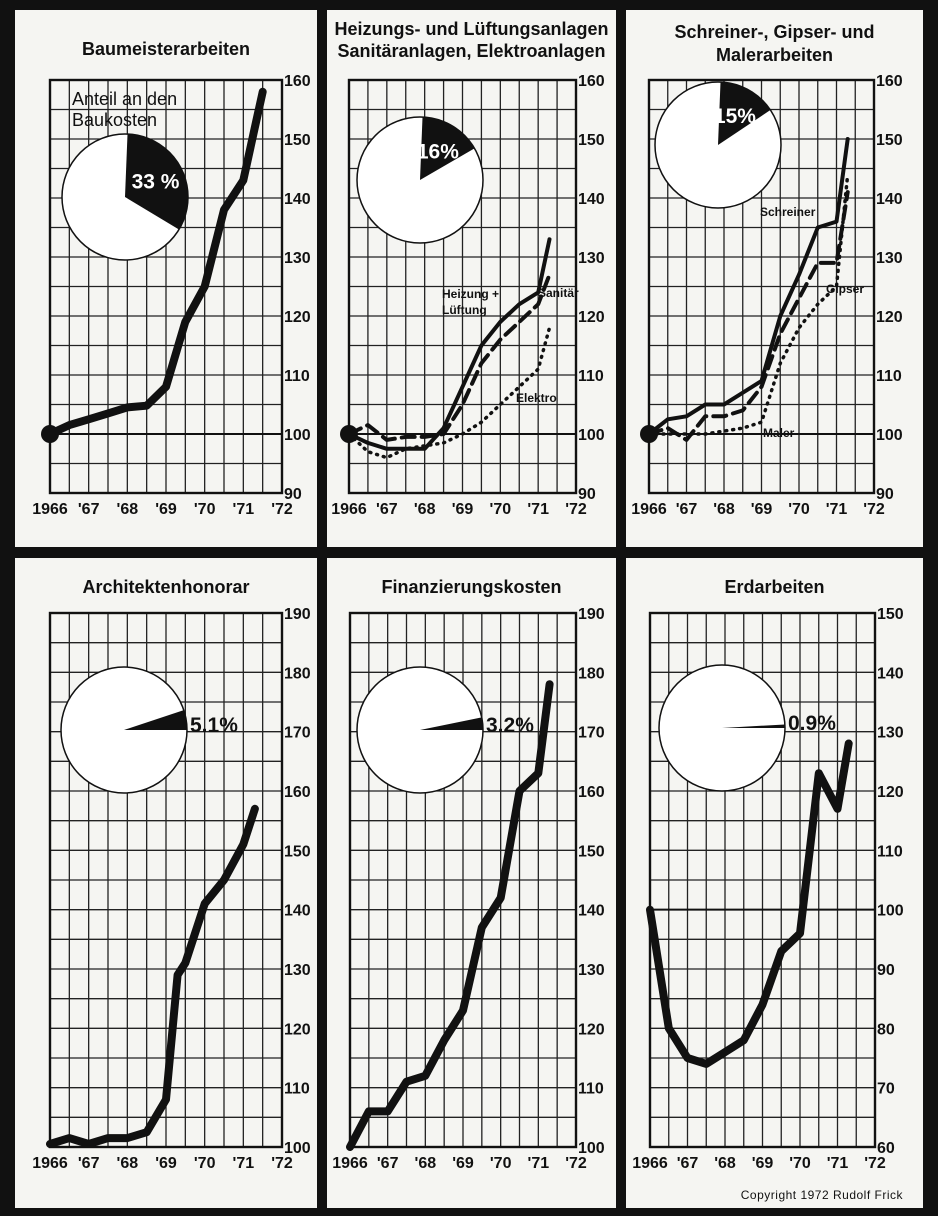  I want to click on pie-caption: Anteil an den, so click(124, 99).